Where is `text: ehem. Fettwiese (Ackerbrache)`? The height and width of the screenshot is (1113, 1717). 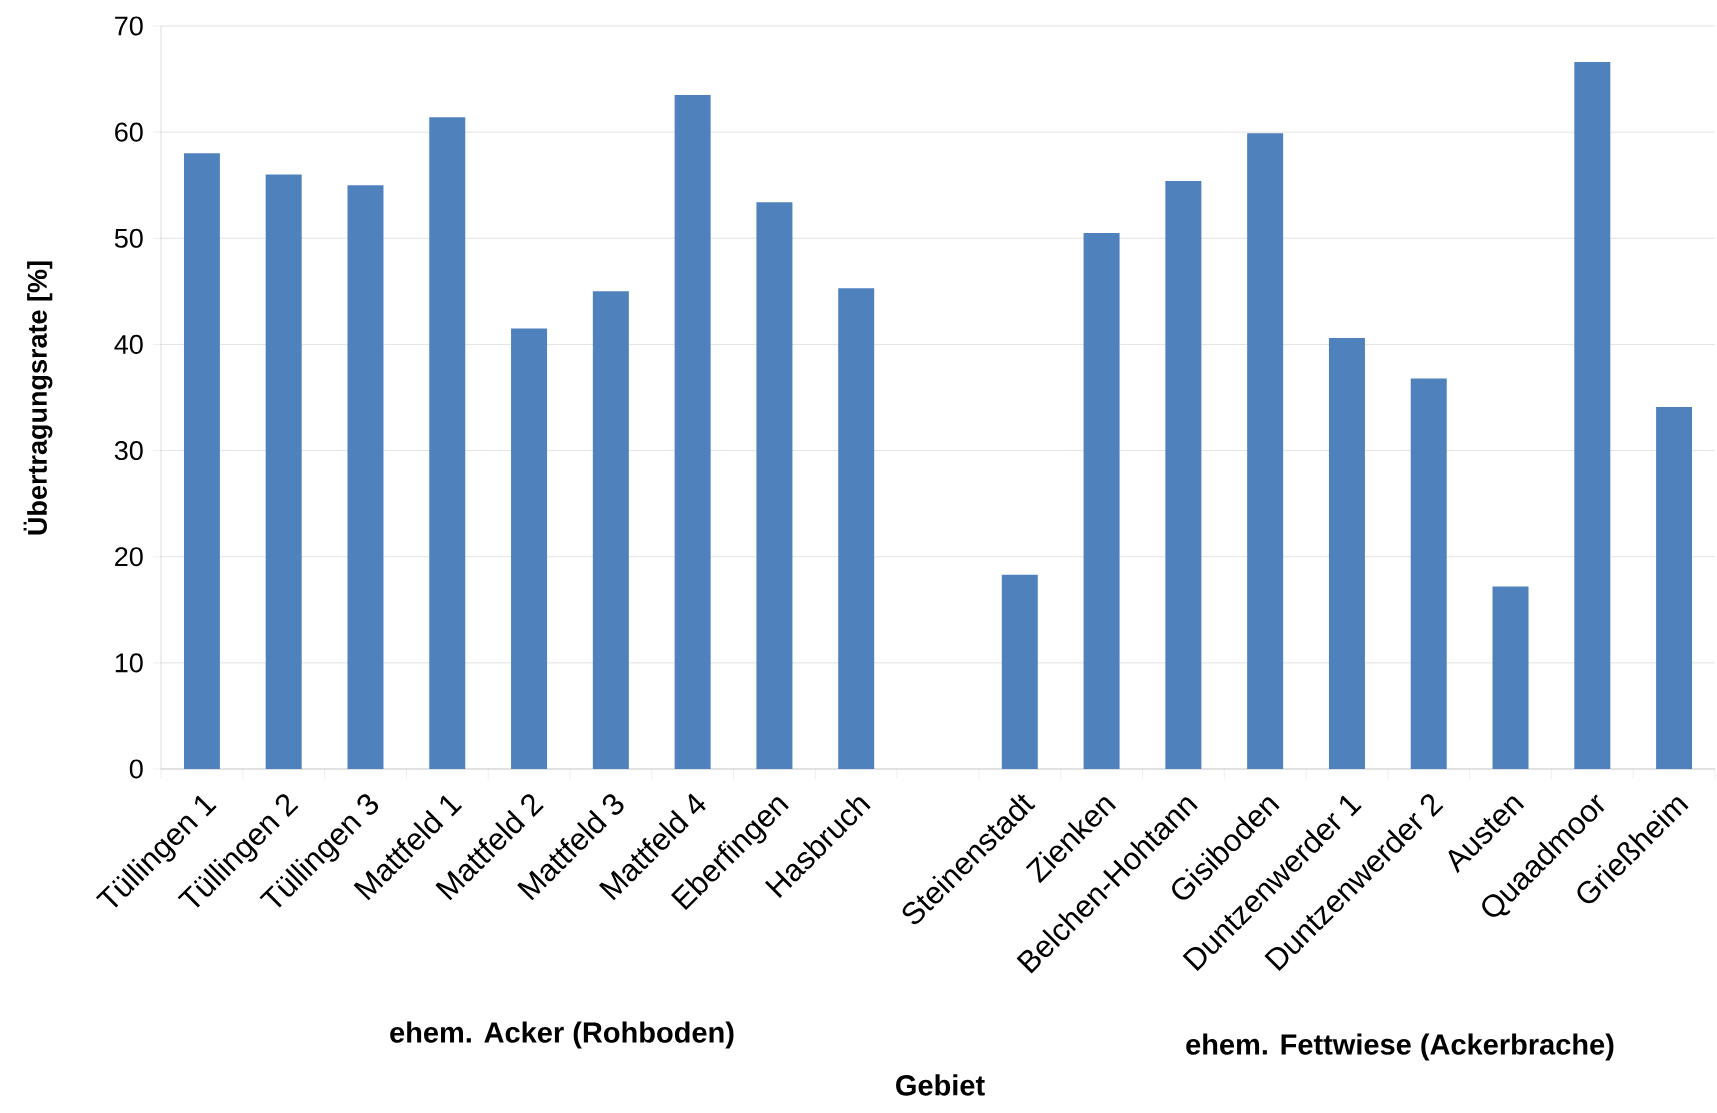
text: ehem. Fettwiese (Ackerbrache) is located at coordinates (1400, 1047).